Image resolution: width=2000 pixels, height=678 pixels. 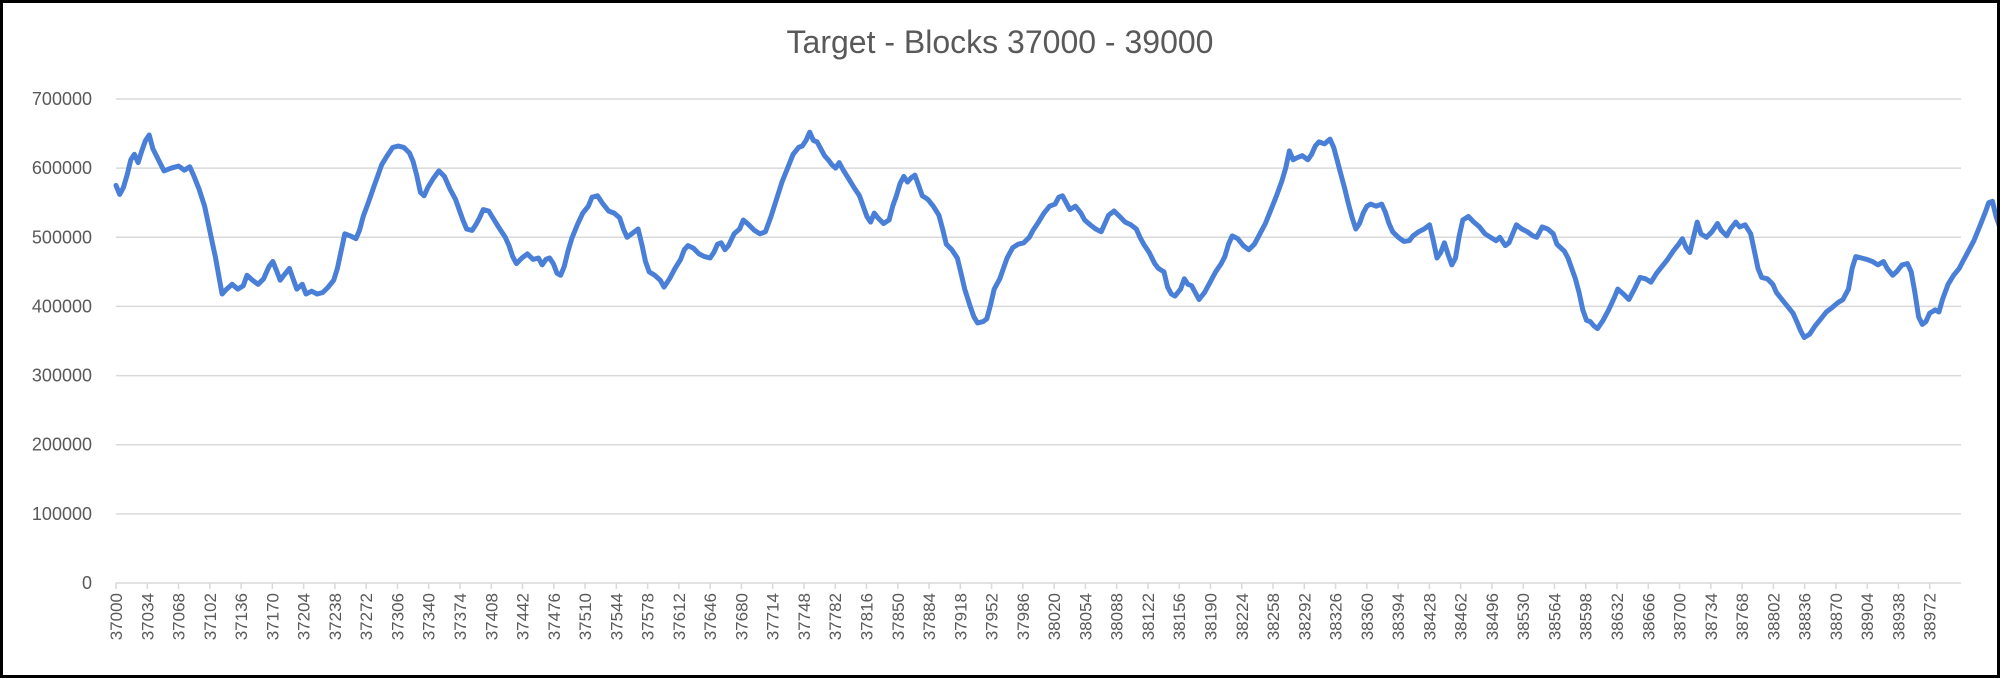 What do you see at coordinates (1867, 616) in the screenshot?
I see `x-tick-label: 38904` at bounding box center [1867, 616].